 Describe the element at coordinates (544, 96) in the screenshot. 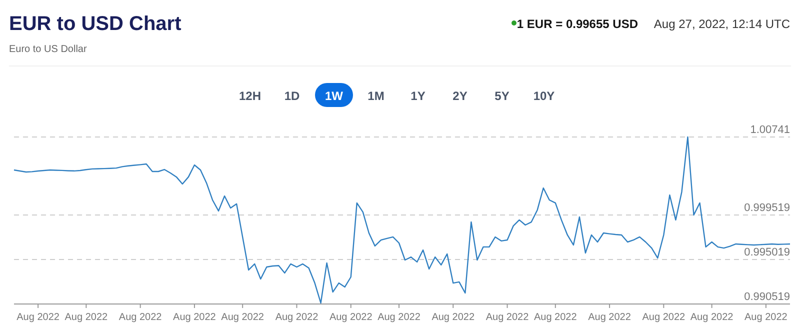

I see `text: 10Y` at that location.